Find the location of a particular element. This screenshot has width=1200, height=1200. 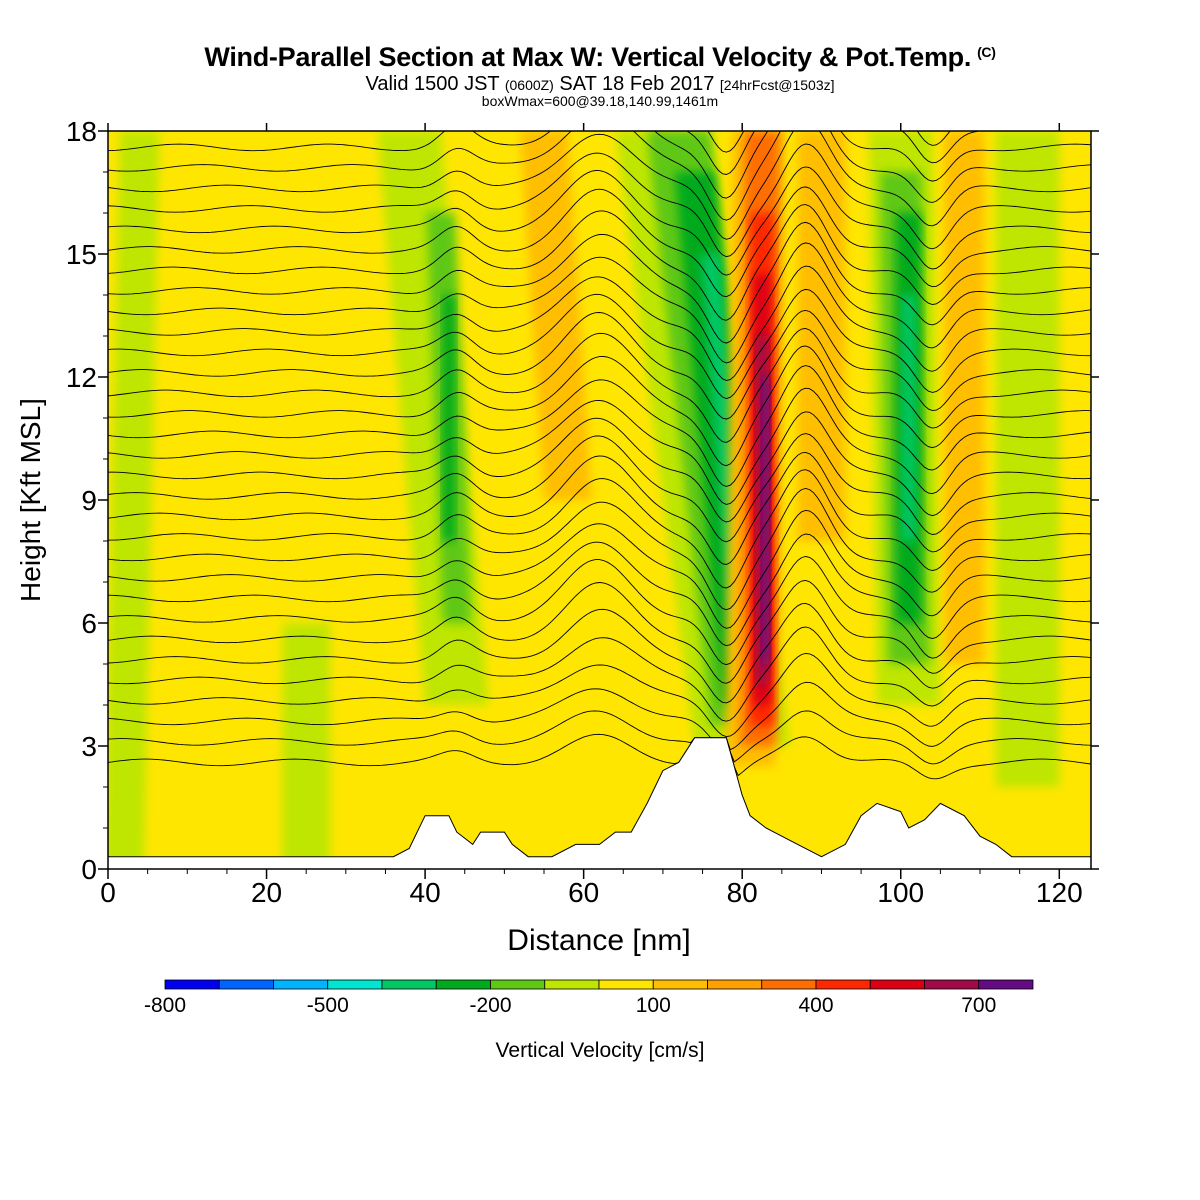

copyright-mark: (C) is located at coordinates (986, 52).